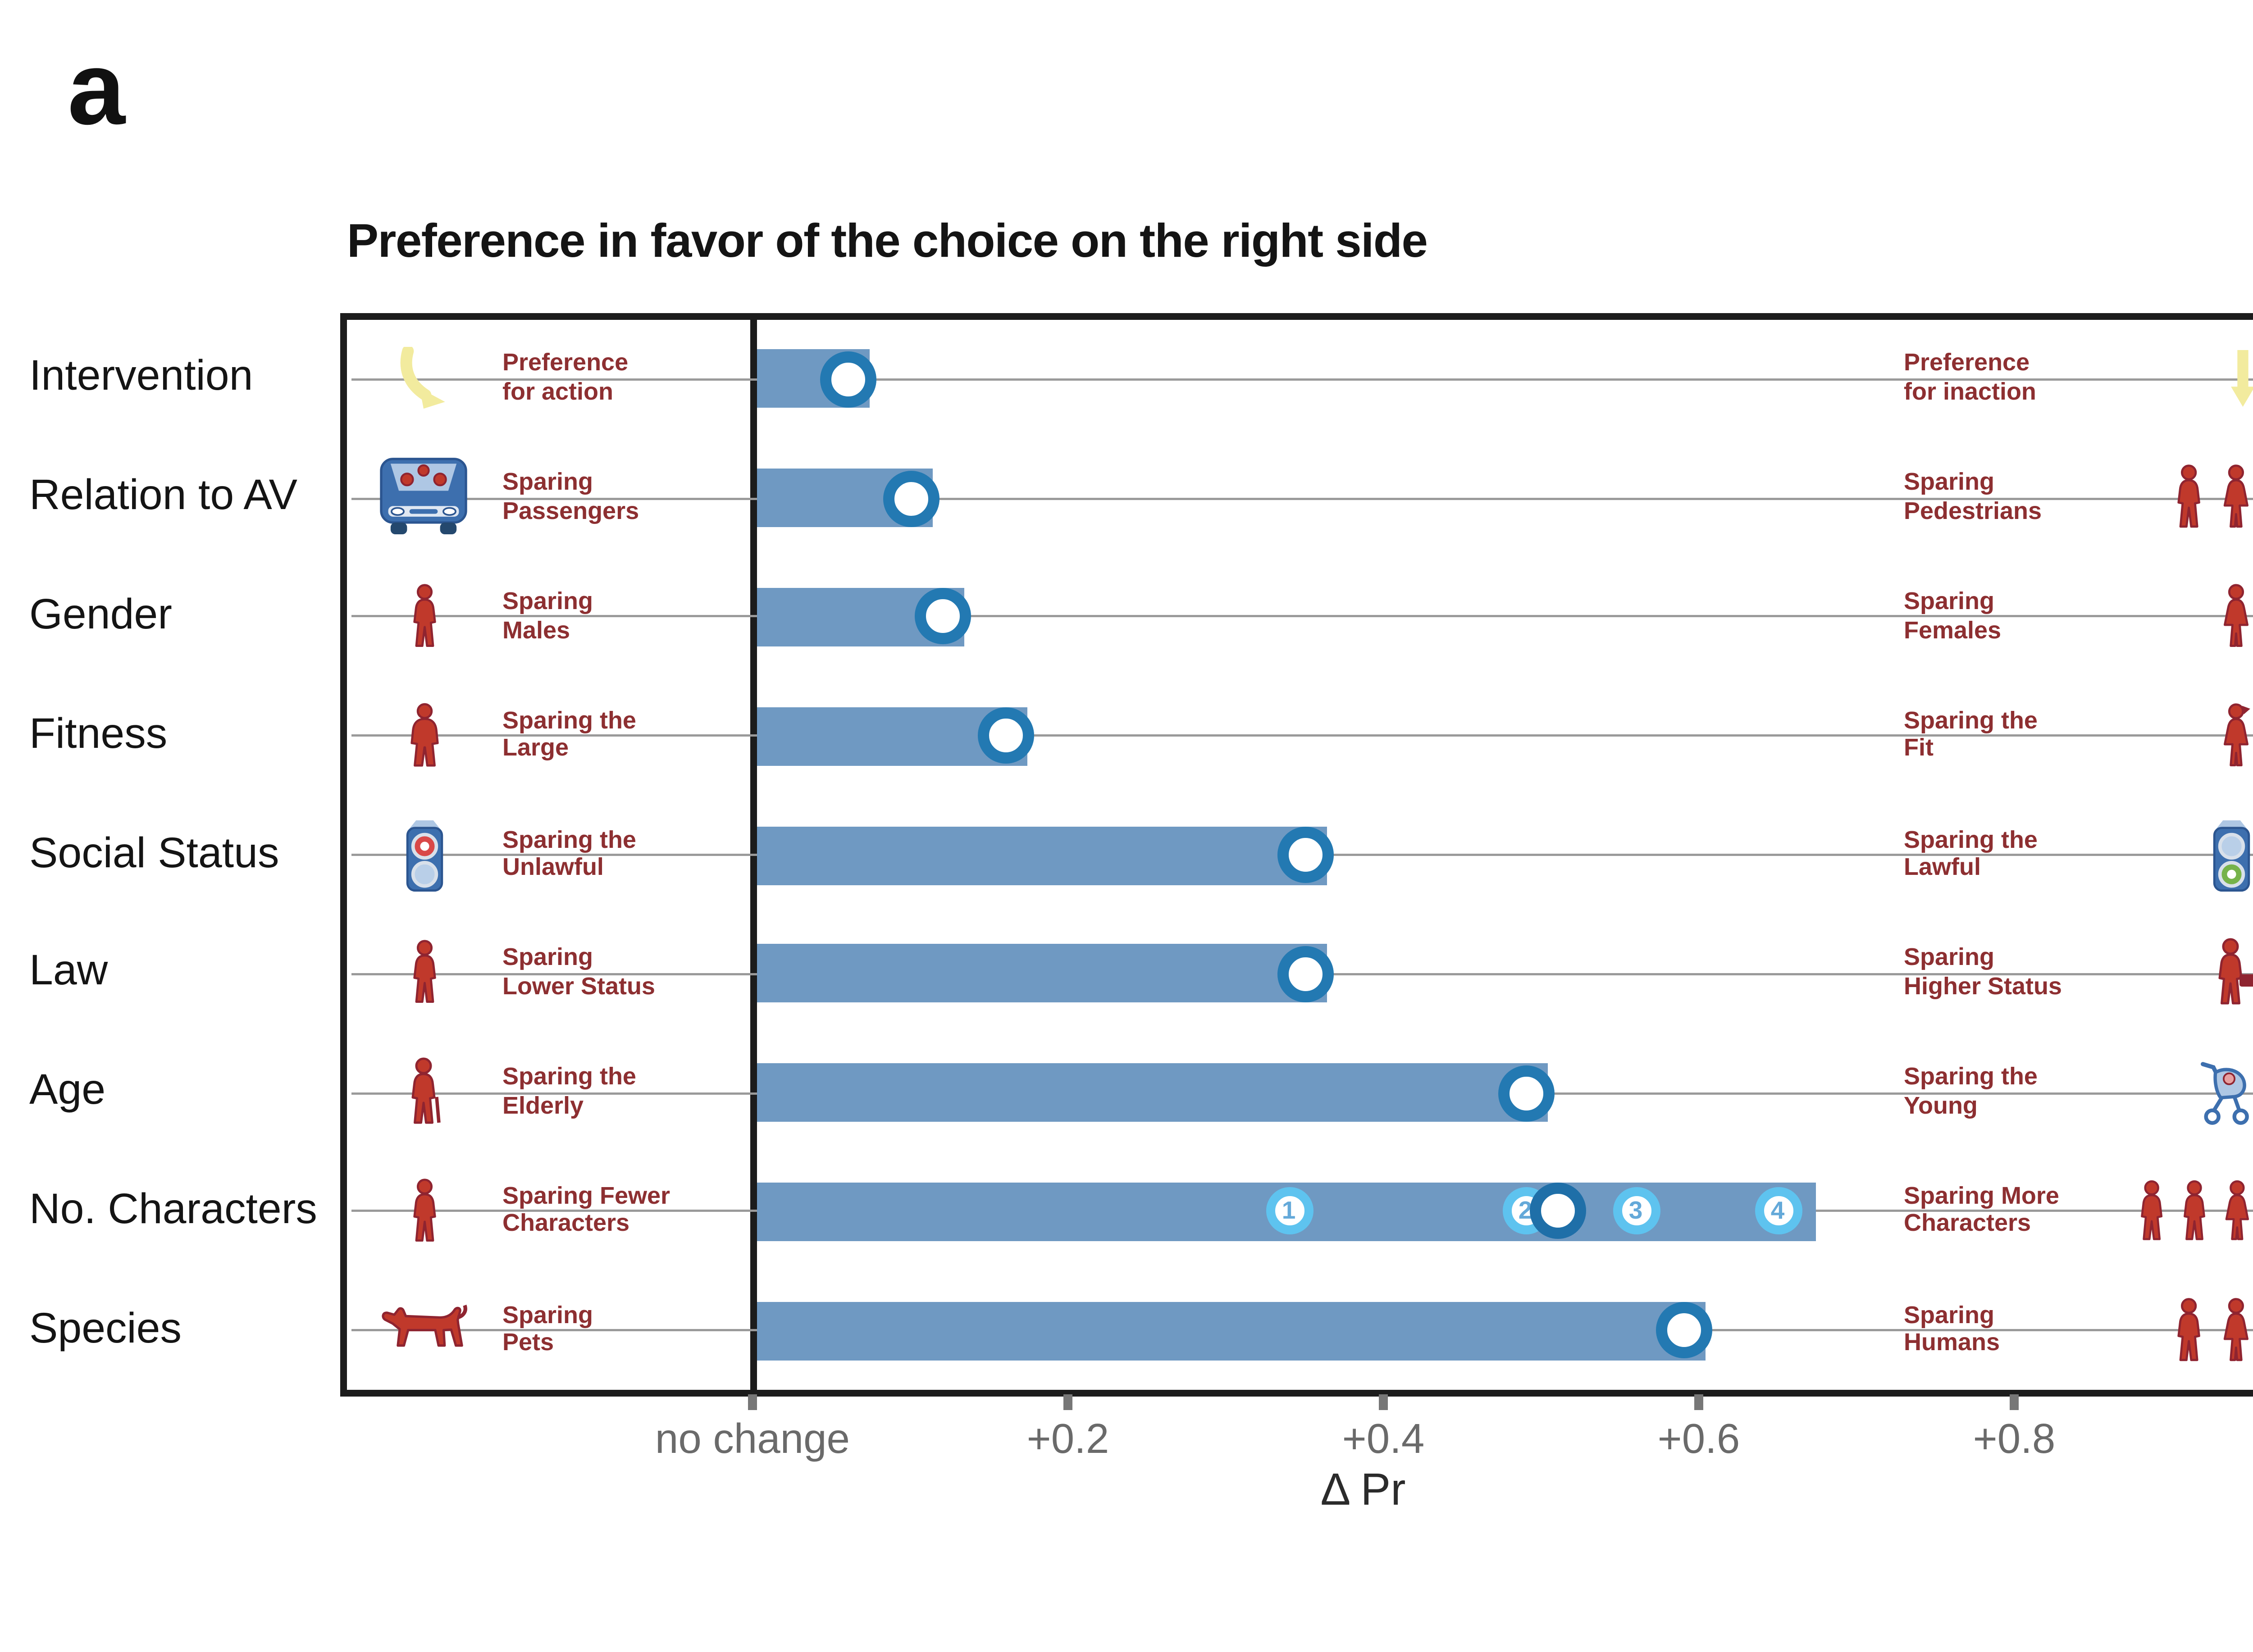 This screenshot has height=1652, width=2253. I want to click on category-label: Social Status, so click(154, 854).